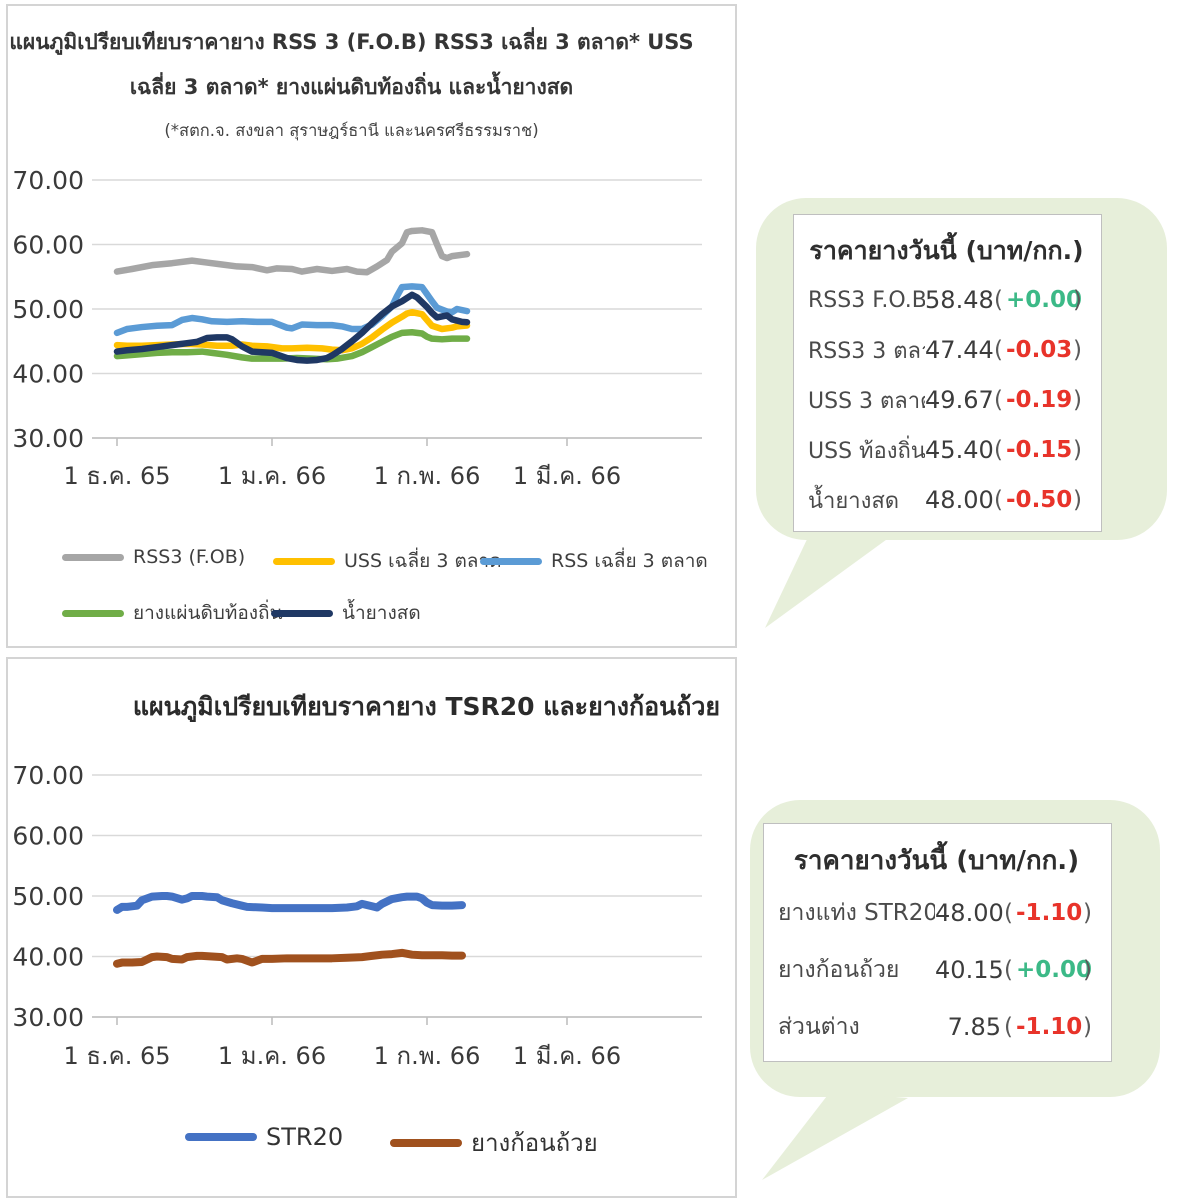 The image size is (1200, 1198). I want to click on series-line-str20, so click(289, 903).